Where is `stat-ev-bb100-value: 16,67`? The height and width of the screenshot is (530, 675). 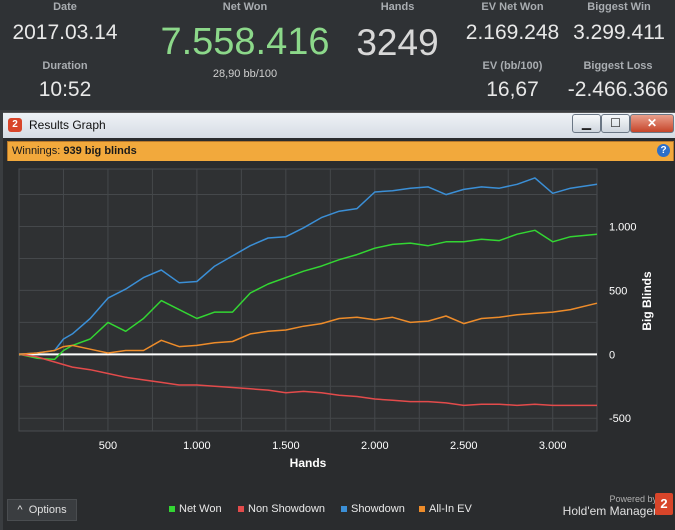 stat-ev-bb100-value: 16,67 is located at coordinates (512, 89).